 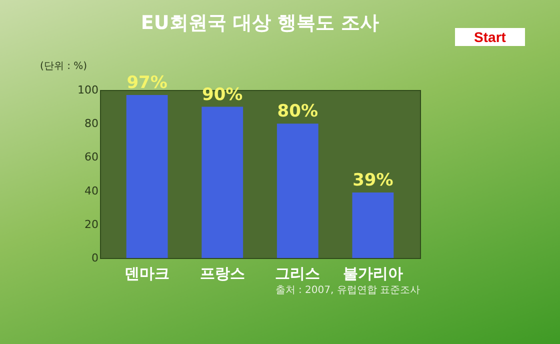 I want to click on y-tick-label: 40, so click(x=91, y=191).